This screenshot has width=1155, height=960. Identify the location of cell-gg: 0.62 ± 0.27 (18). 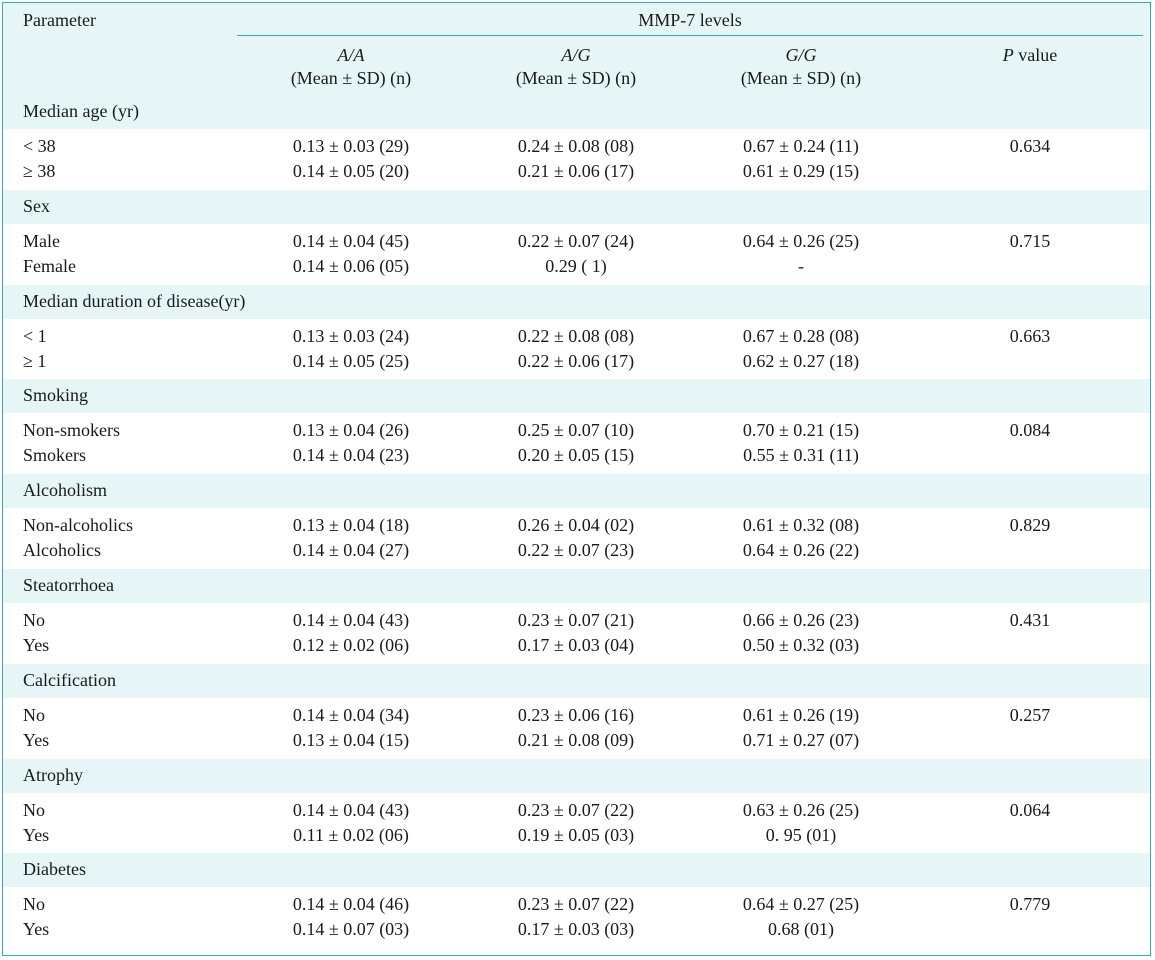
(801, 360).